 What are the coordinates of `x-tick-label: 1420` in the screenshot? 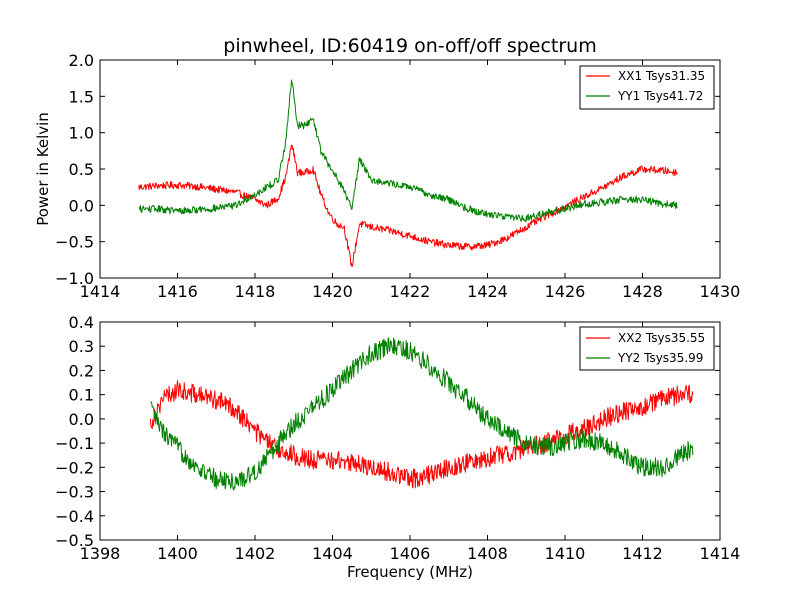 It's located at (332, 291).